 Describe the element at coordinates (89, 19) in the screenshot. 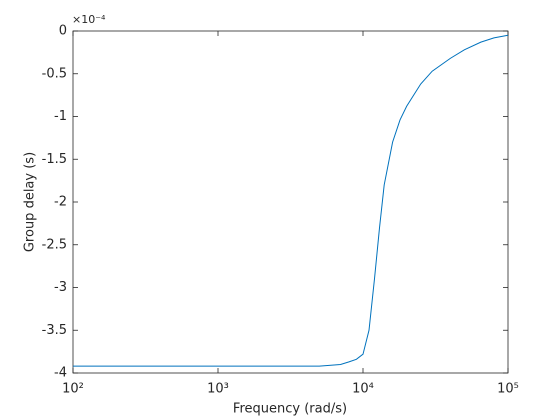

I see `y-multiplier: ×10⁻⁴` at that location.